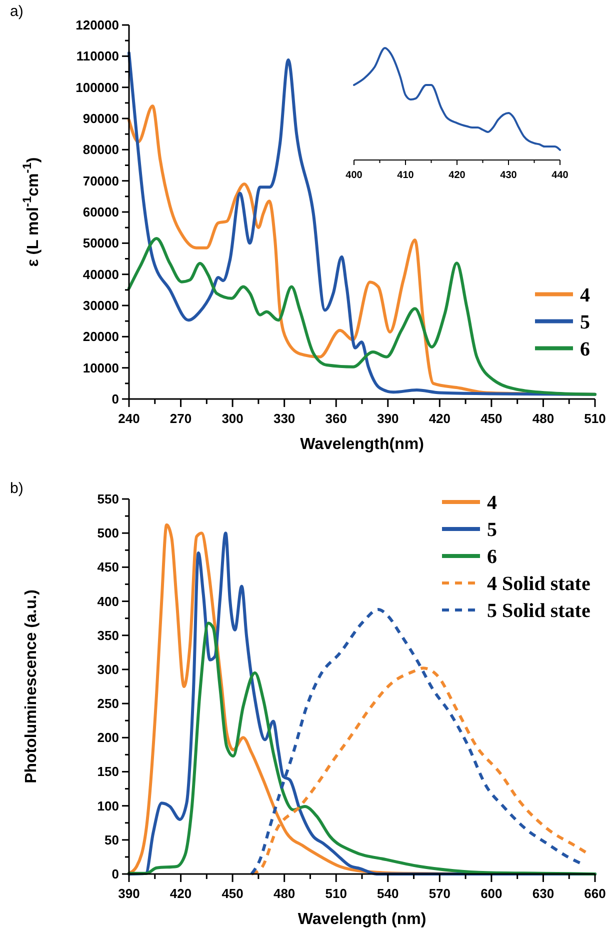 The height and width of the screenshot is (935, 611). Describe the element at coordinates (100, 305) in the screenshot. I see `y-tick-label: 30000` at that location.